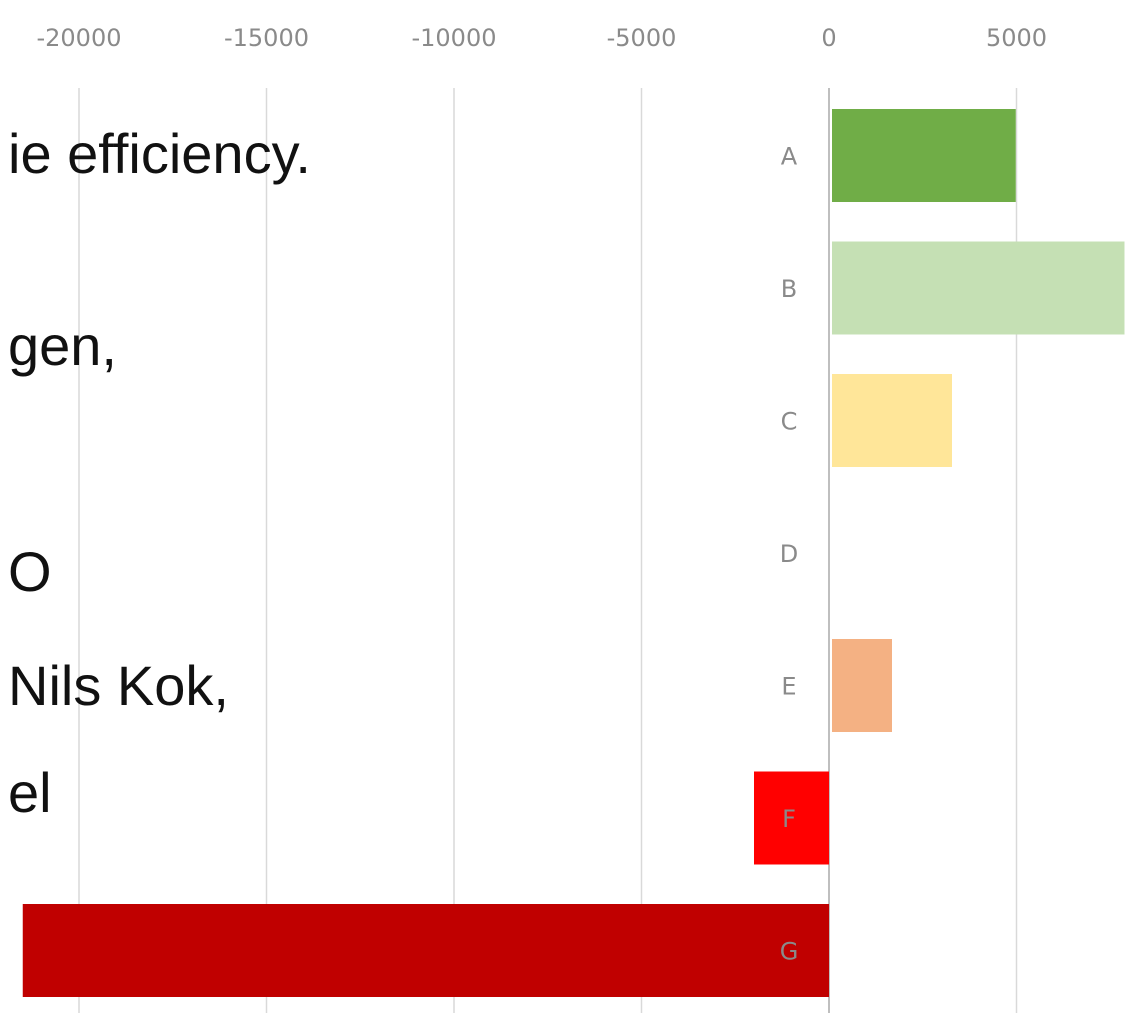  What do you see at coordinates (978, 288) in the screenshot?
I see `bar-b` at bounding box center [978, 288].